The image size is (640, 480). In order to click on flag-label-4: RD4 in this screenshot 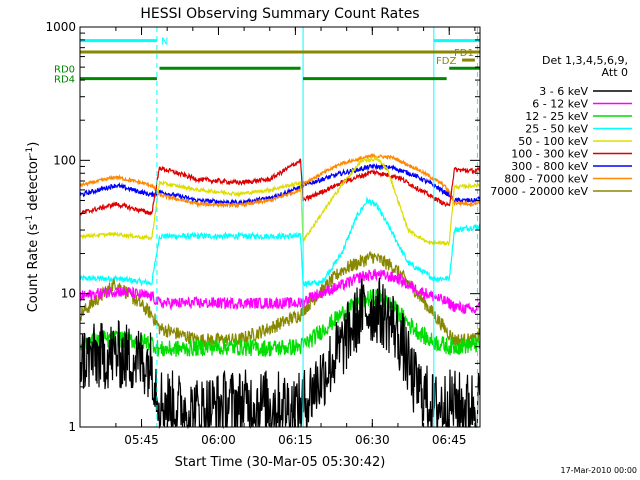, I will do `click(64, 80)`.